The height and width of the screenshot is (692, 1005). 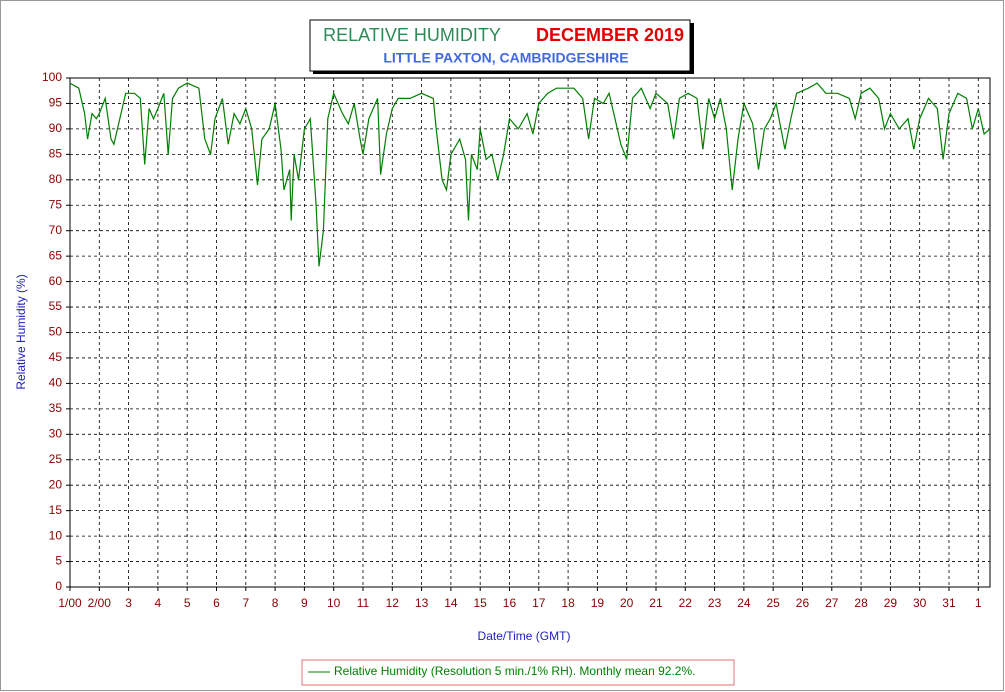 I want to click on x-tick-label: 1/00, so click(x=70, y=603).